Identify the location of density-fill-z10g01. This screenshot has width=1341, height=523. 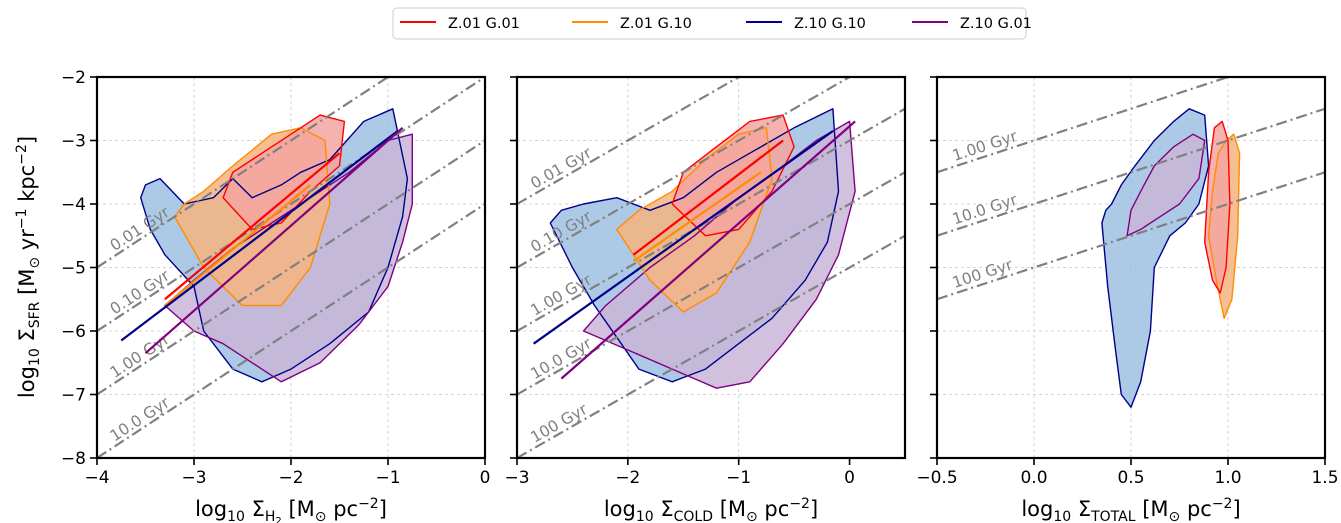
(1166, 185).